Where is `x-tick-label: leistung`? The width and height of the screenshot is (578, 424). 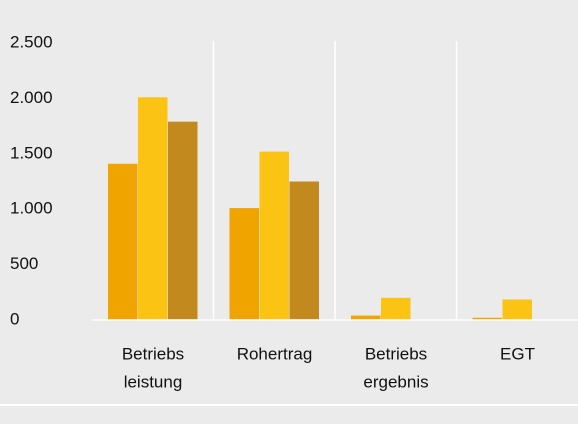 x-tick-label: leistung is located at coordinates (153, 381).